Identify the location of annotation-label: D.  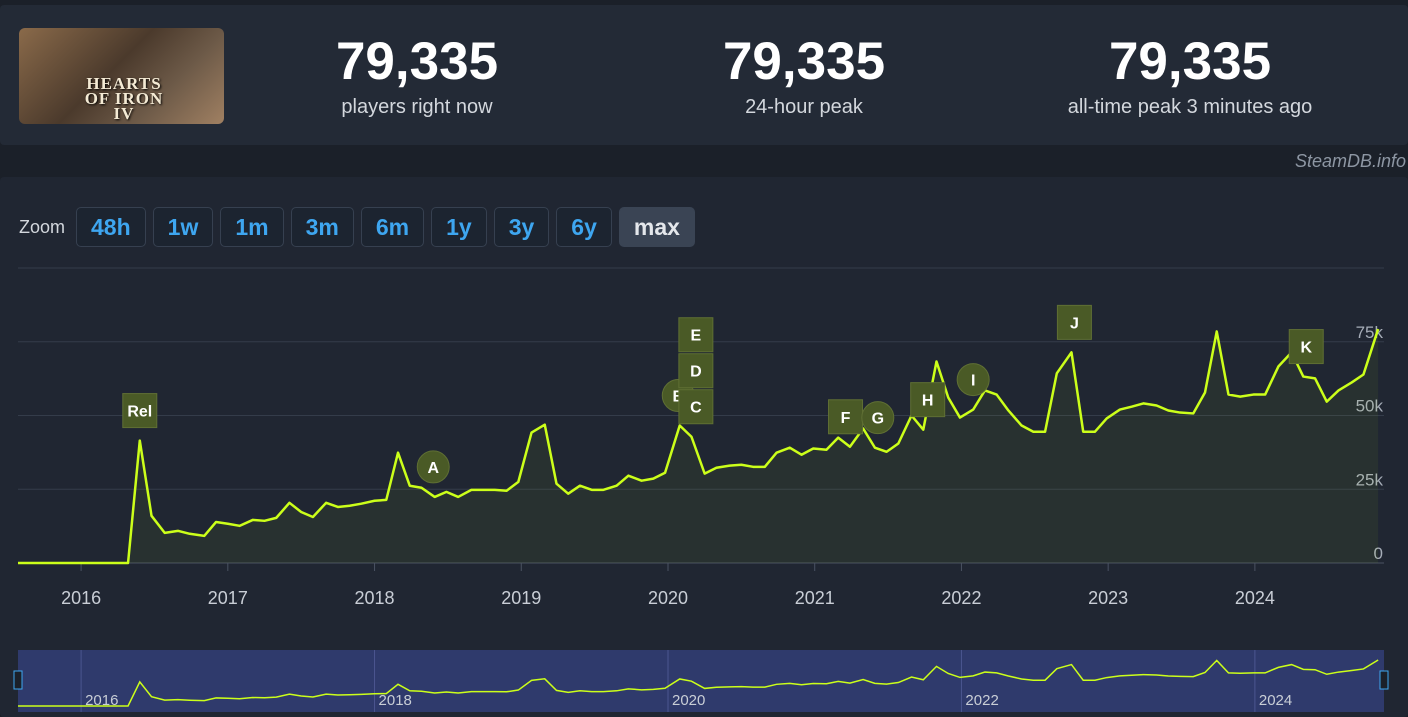
(696, 372).